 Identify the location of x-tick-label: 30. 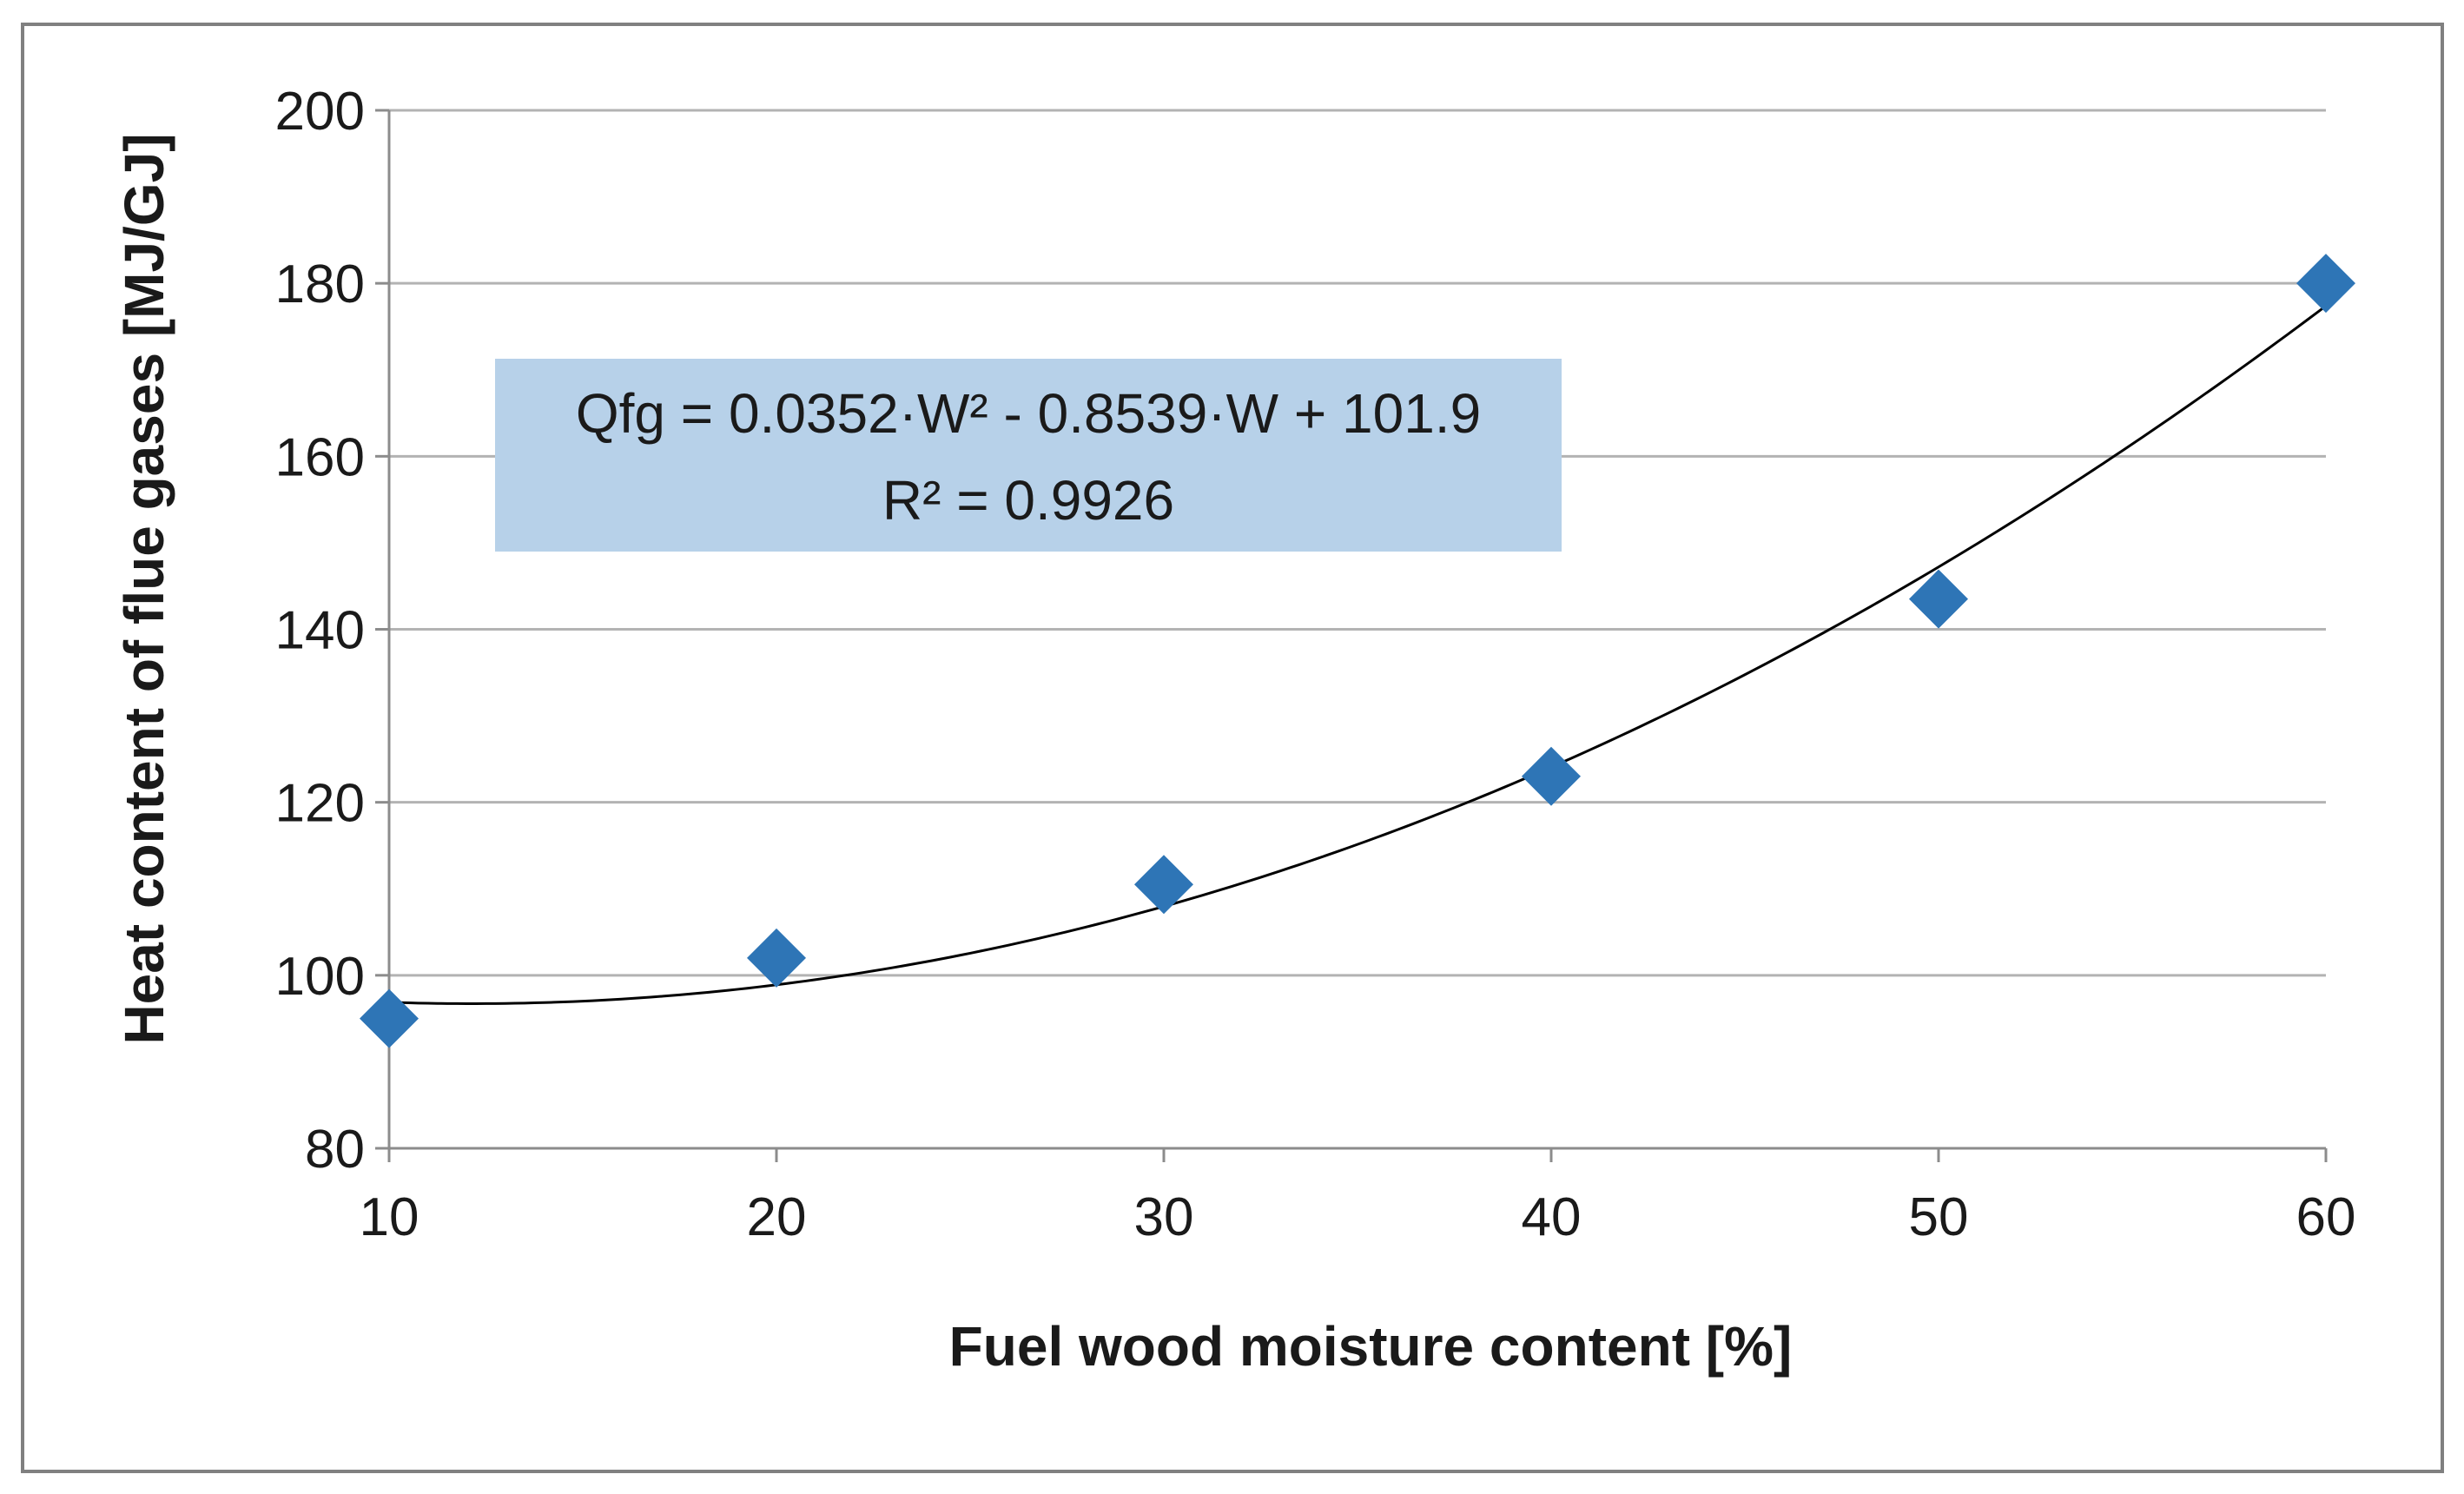
(1164, 1217).